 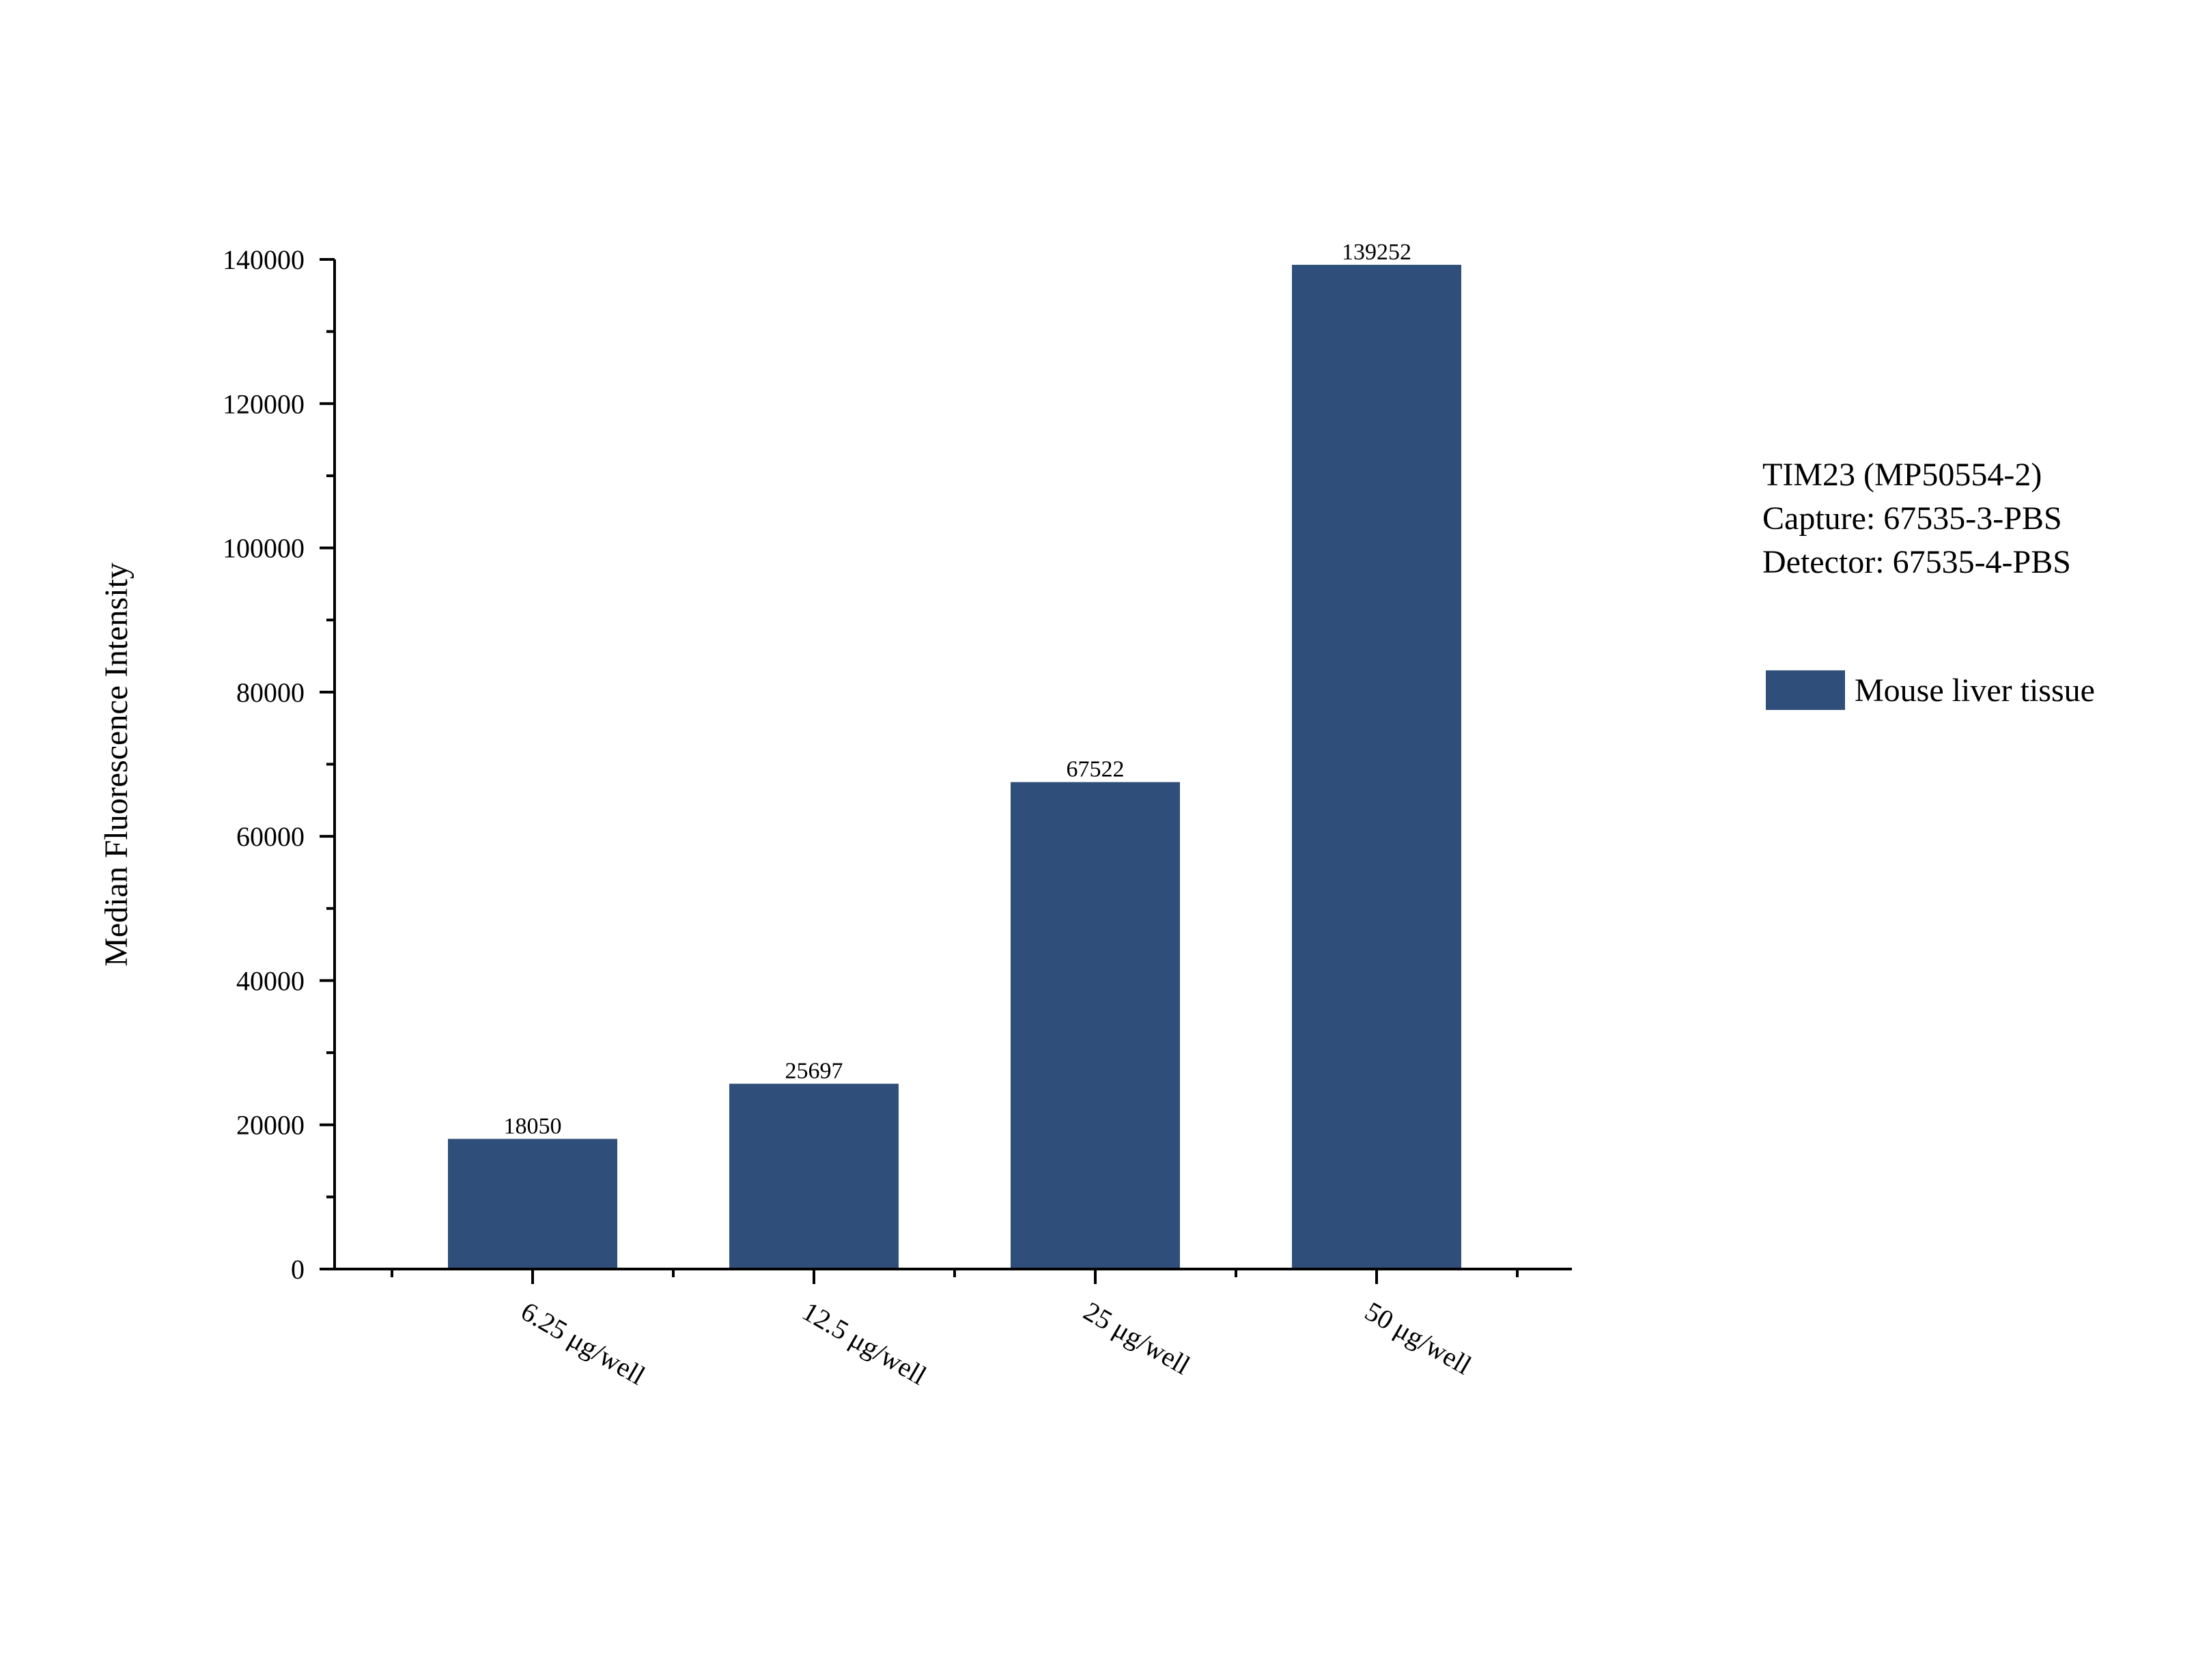 I want to click on y-tick-label: 100000, so click(x=264, y=548).